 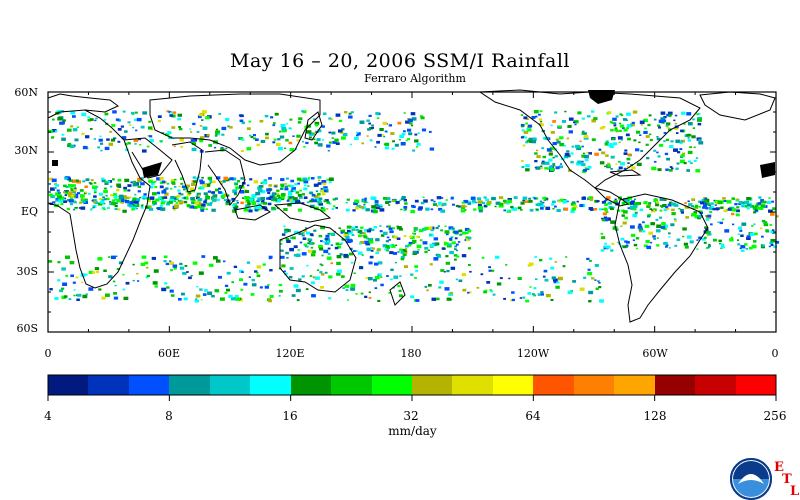 What do you see at coordinates (48, 416) in the screenshot?
I see `colorbar-tick-4: 4` at bounding box center [48, 416].